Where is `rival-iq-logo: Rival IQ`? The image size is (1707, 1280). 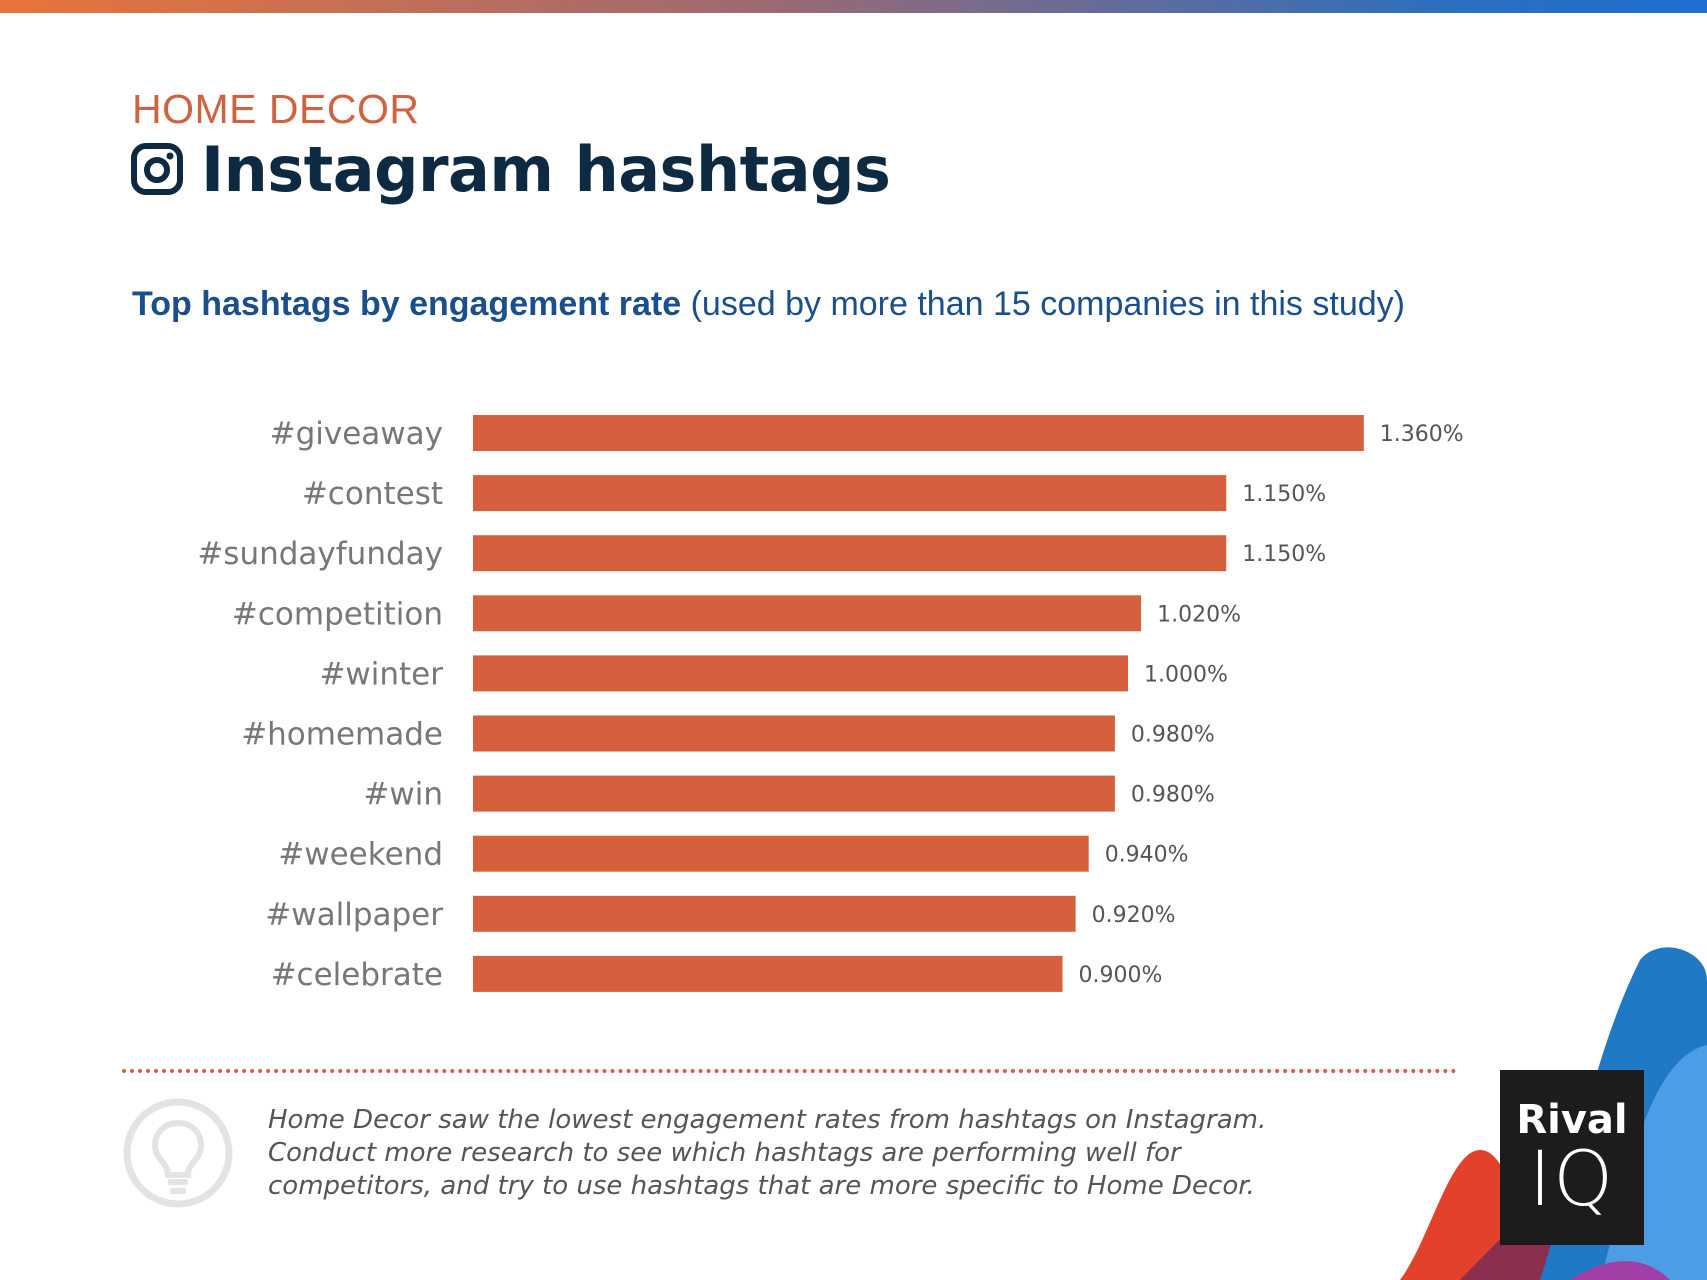
rival-iq-logo: Rival IQ is located at coordinates (1572, 1157).